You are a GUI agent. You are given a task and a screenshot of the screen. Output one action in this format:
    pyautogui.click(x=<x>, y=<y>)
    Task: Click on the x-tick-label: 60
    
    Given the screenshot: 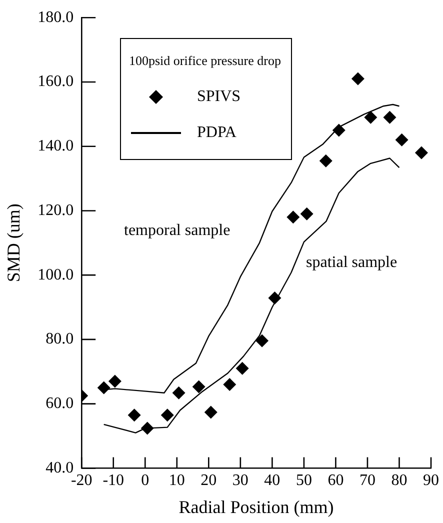 What is the action you would take?
    pyautogui.click(x=336, y=481)
    